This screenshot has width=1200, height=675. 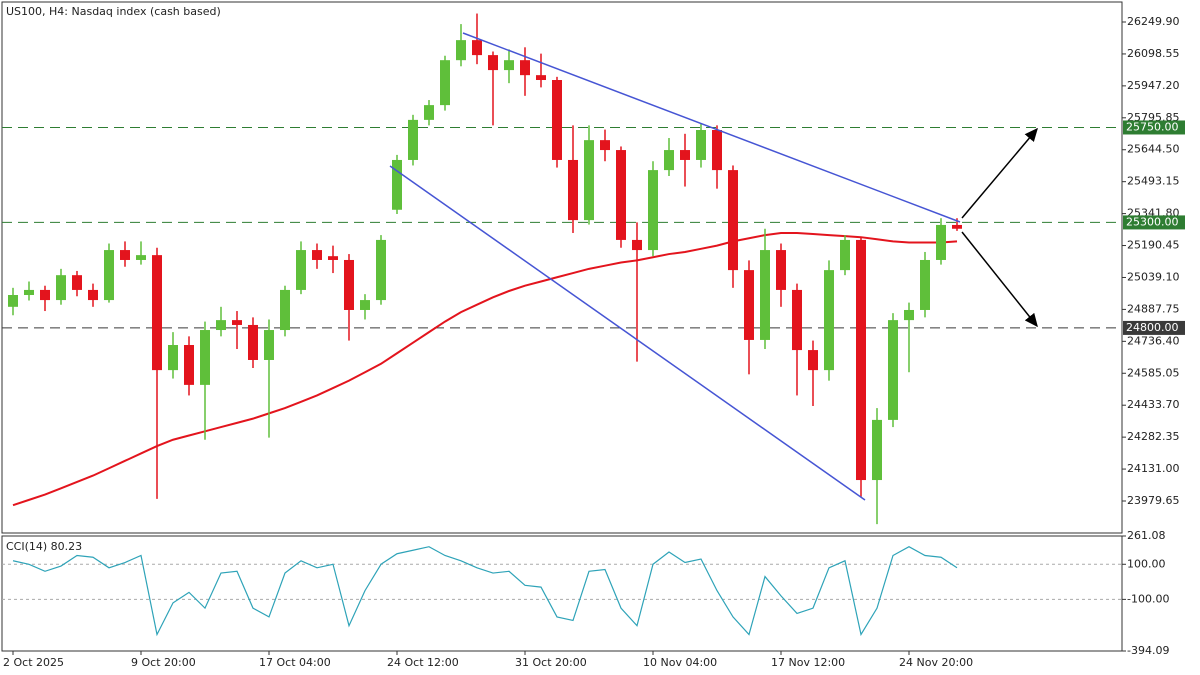 What do you see at coordinates (1153, 372) in the screenshot?
I see `y-tick-label: 24585.05` at bounding box center [1153, 372].